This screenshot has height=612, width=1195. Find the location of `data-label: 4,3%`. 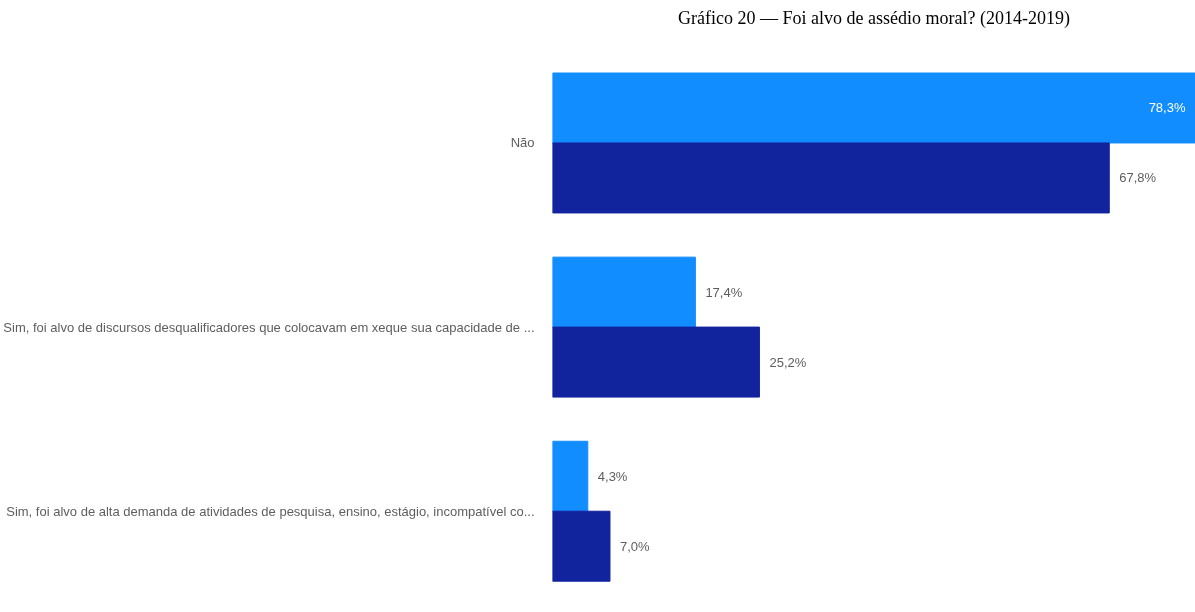

data-label: 4,3% is located at coordinates (612, 476).